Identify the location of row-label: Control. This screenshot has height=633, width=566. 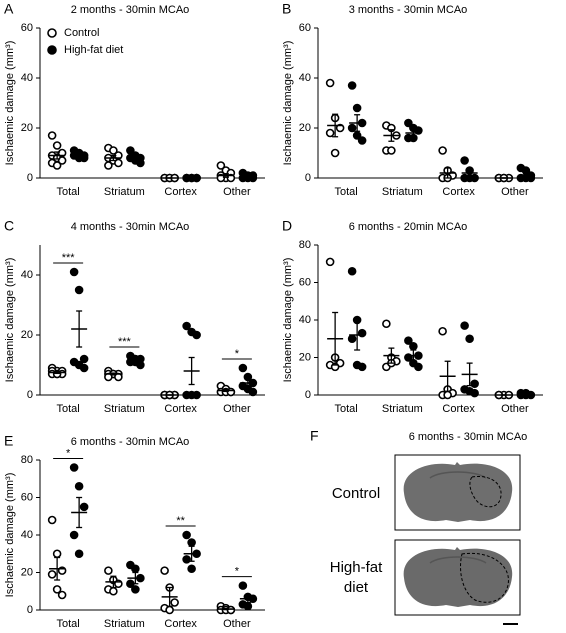
(356, 493).